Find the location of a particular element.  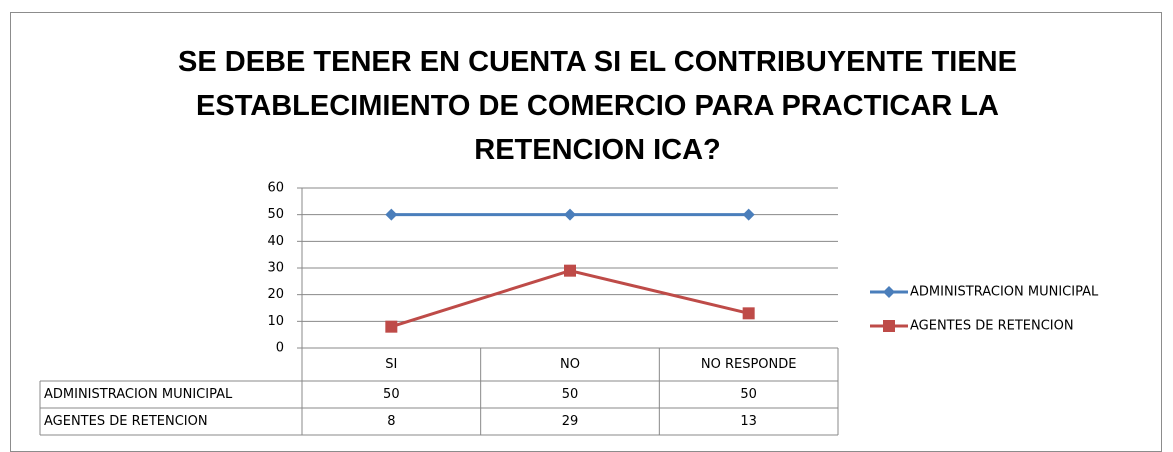

legend-label: ADMINISTRACION MUNICIPAL is located at coordinates (1004, 292).